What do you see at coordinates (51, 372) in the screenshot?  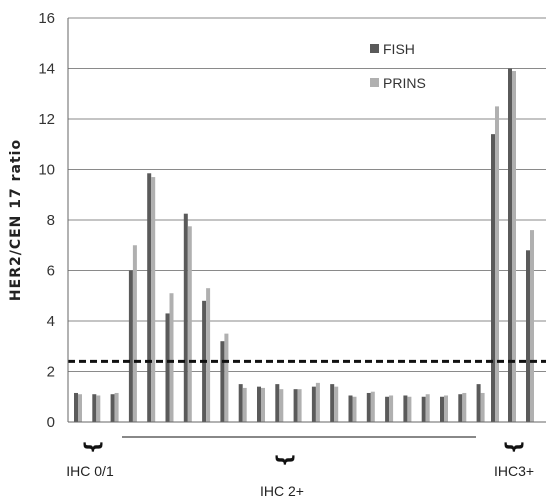 I see `y-tick-label: 2` at bounding box center [51, 372].